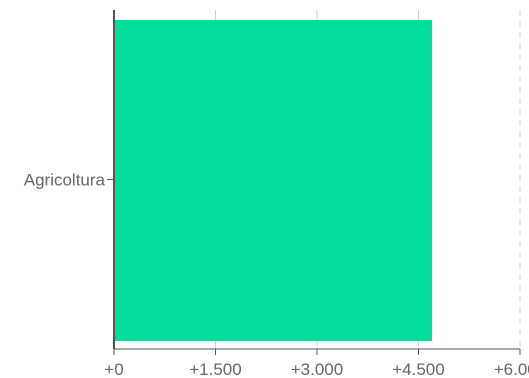 Image resolution: width=529 pixels, height=378 pixels. What do you see at coordinates (317, 369) in the screenshot?
I see `x-tick-label: +3.000` at bounding box center [317, 369].